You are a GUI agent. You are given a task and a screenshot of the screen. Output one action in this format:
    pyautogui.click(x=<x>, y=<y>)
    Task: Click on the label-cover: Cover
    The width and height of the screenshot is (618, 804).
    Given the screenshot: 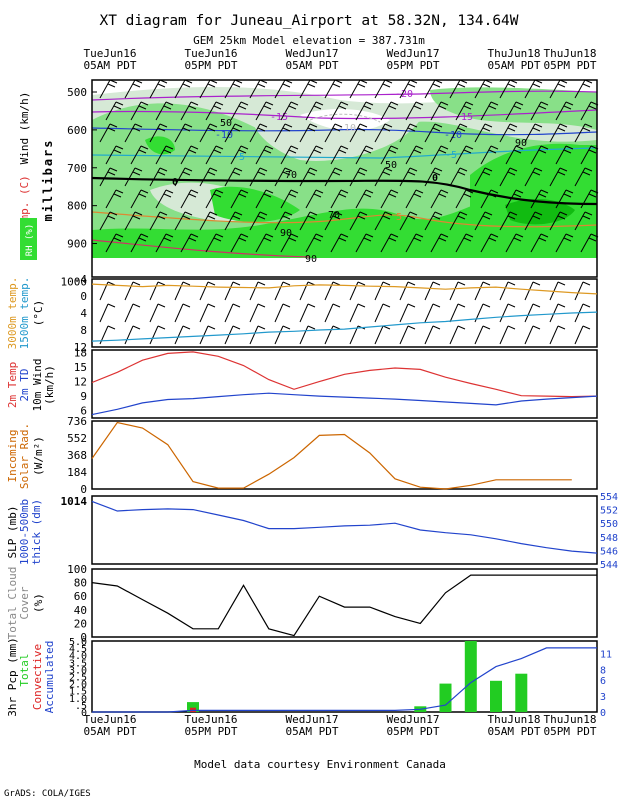 What is the action you would take?
    pyautogui.click(x=24, y=602)
    